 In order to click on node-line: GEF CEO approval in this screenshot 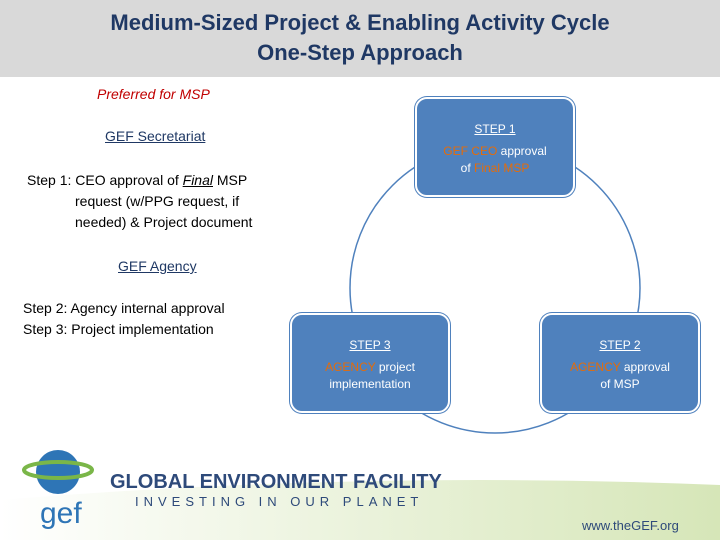, I will do `click(495, 151)`.